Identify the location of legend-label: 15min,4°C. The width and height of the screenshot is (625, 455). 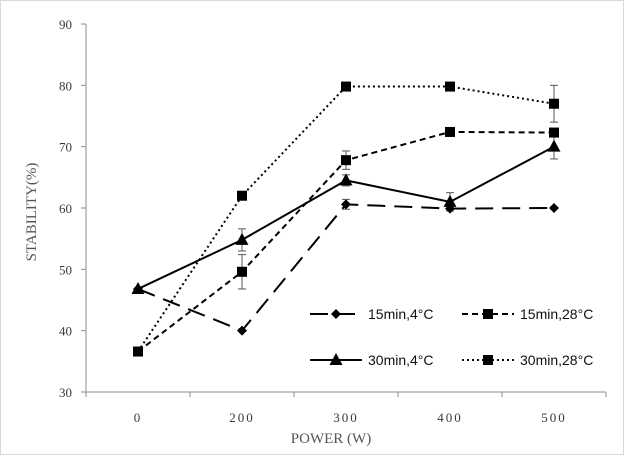
(401, 314).